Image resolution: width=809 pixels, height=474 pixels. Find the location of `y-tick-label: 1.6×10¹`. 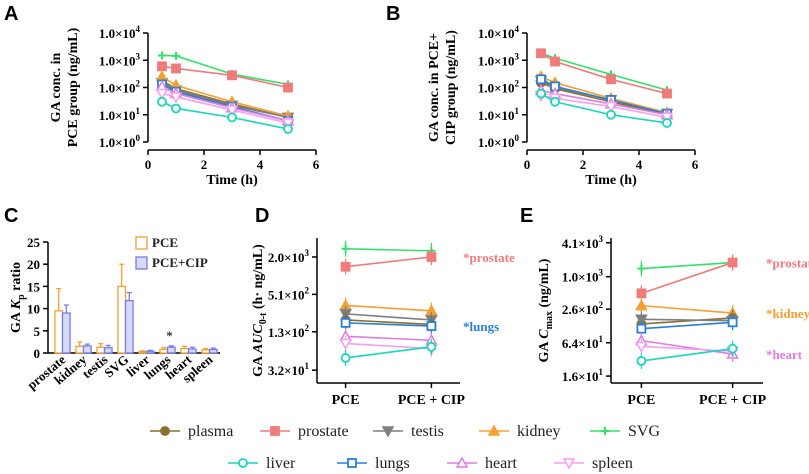

y-tick-label: 1.6×10¹ is located at coordinates (583, 375).